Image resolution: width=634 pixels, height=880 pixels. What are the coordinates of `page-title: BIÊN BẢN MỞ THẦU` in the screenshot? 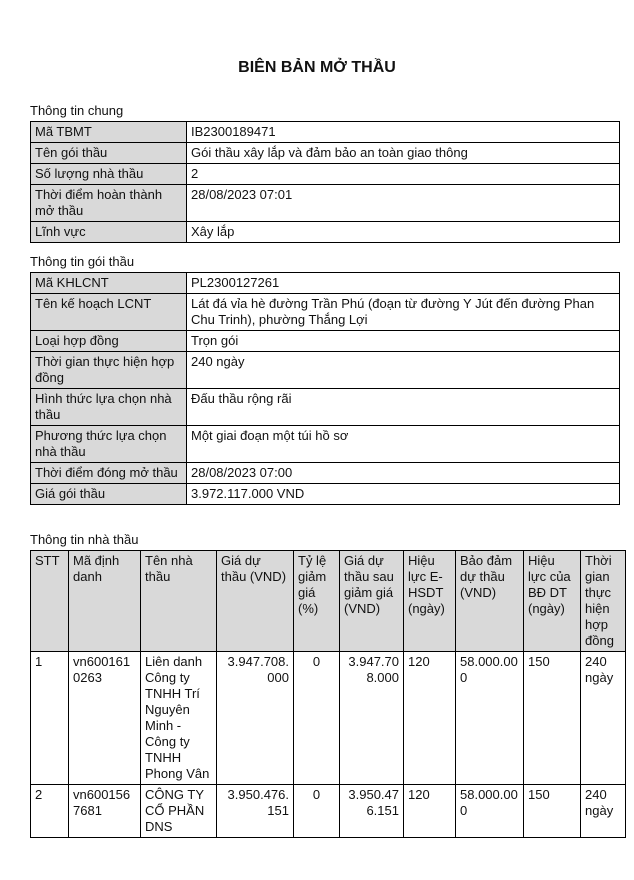 It's located at (317, 67).